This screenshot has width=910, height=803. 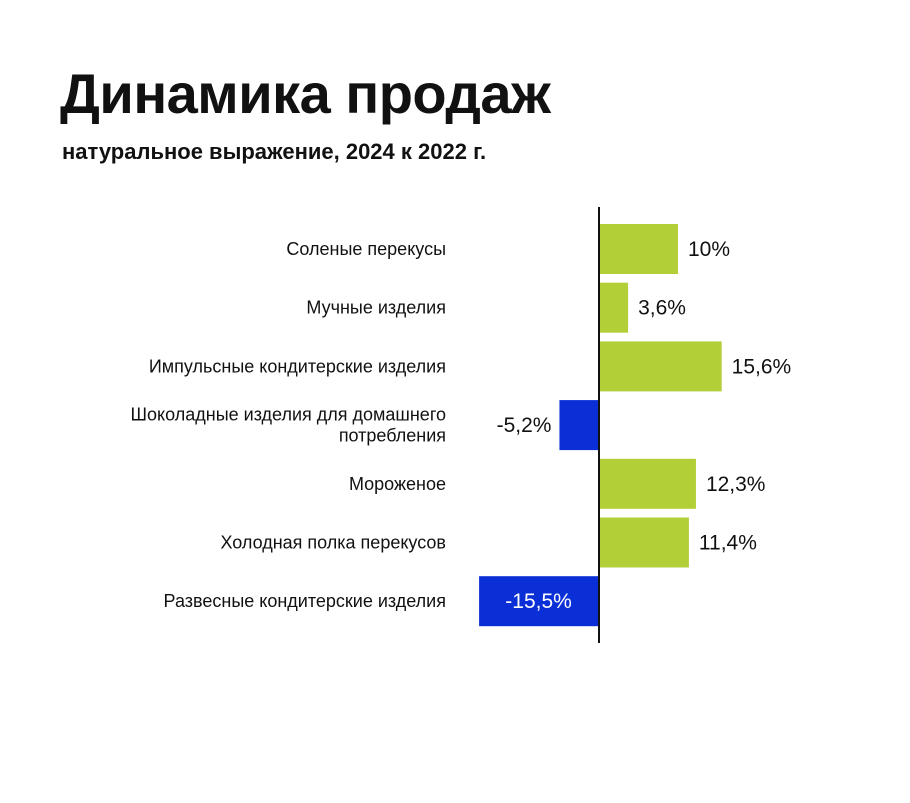 What do you see at coordinates (709, 249) in the screenshot?
I see `value-label: 10%` at bounding box center [709, 249].